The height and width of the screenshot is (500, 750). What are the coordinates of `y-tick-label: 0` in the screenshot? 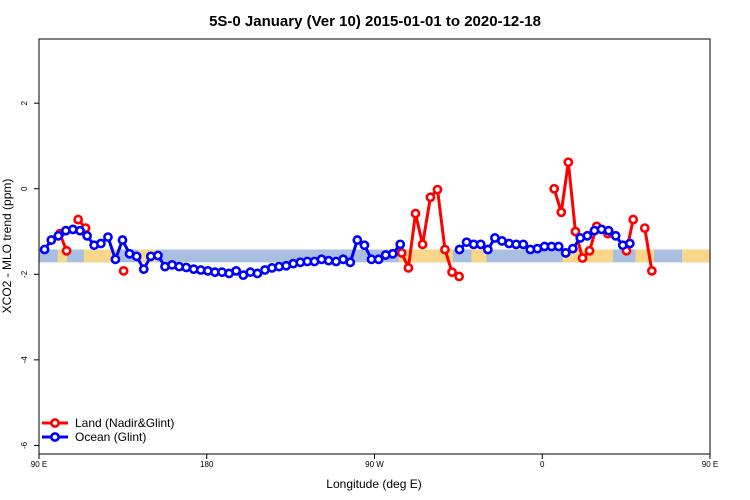 It's located at (24, 188).